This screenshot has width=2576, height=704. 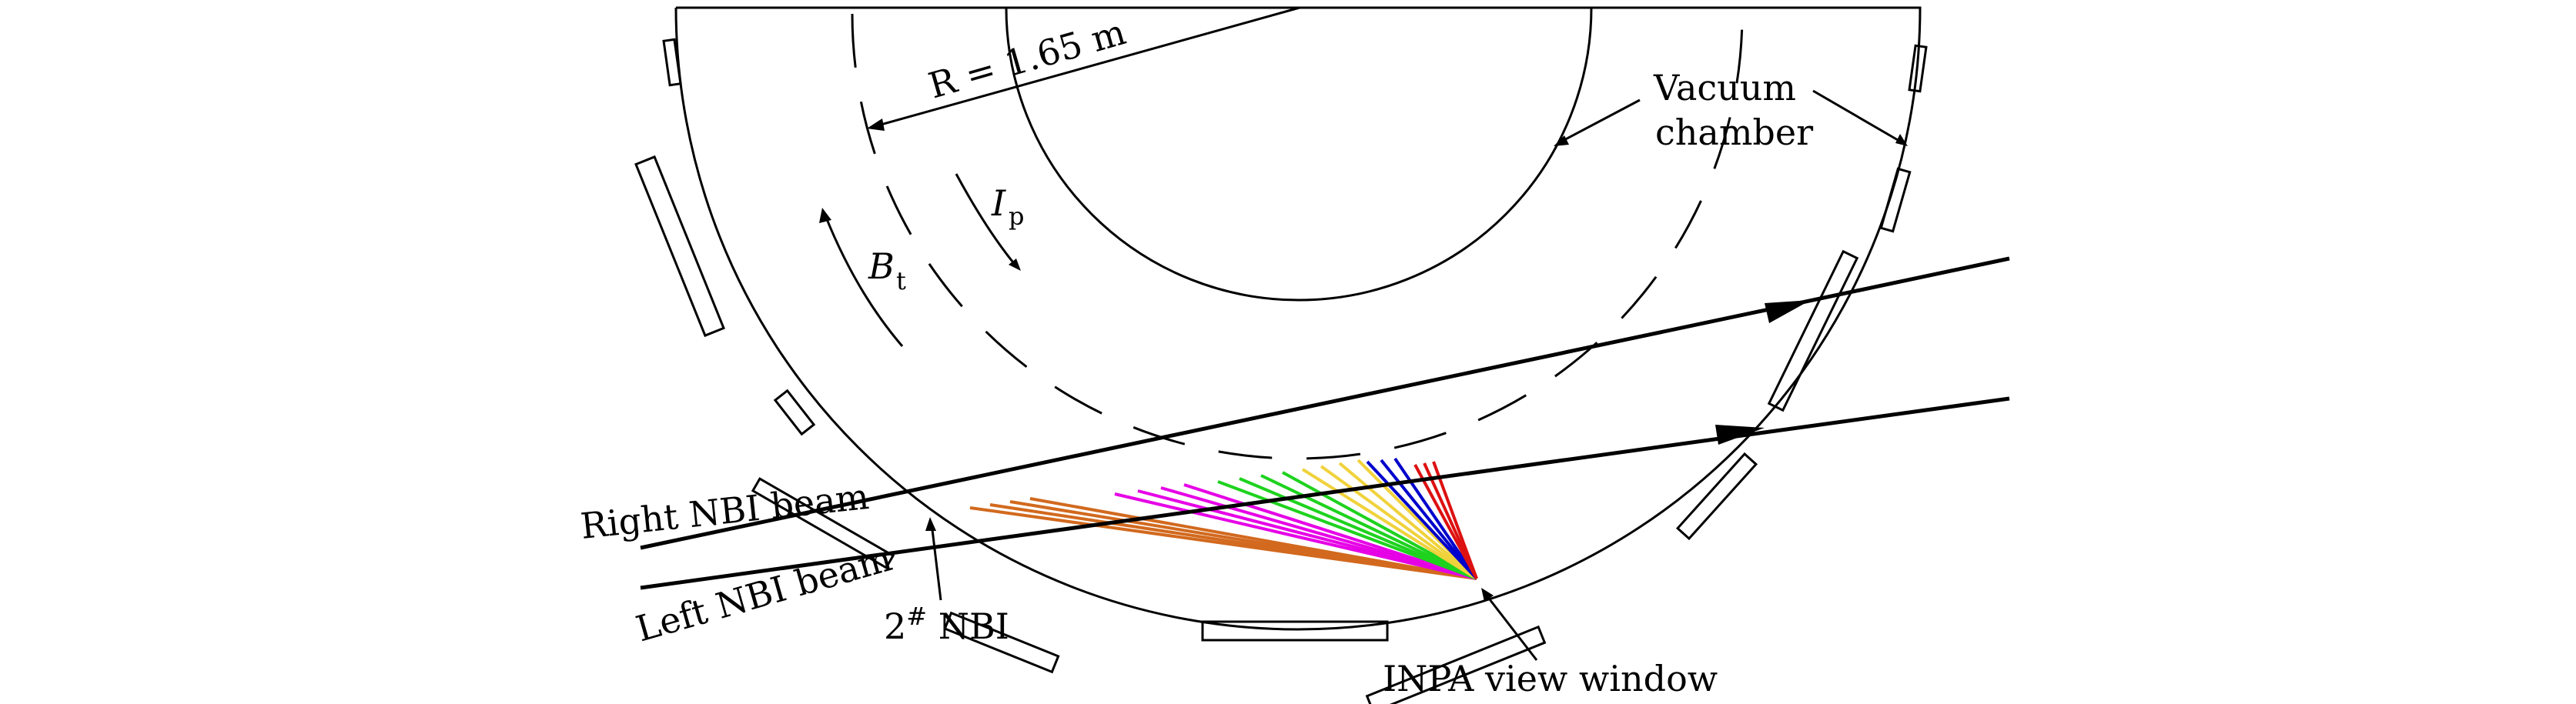 What do you see at coordinates (988, 222) in the screenshot?
I see `plasma-current-arrow` at bounding box center [988, 222].